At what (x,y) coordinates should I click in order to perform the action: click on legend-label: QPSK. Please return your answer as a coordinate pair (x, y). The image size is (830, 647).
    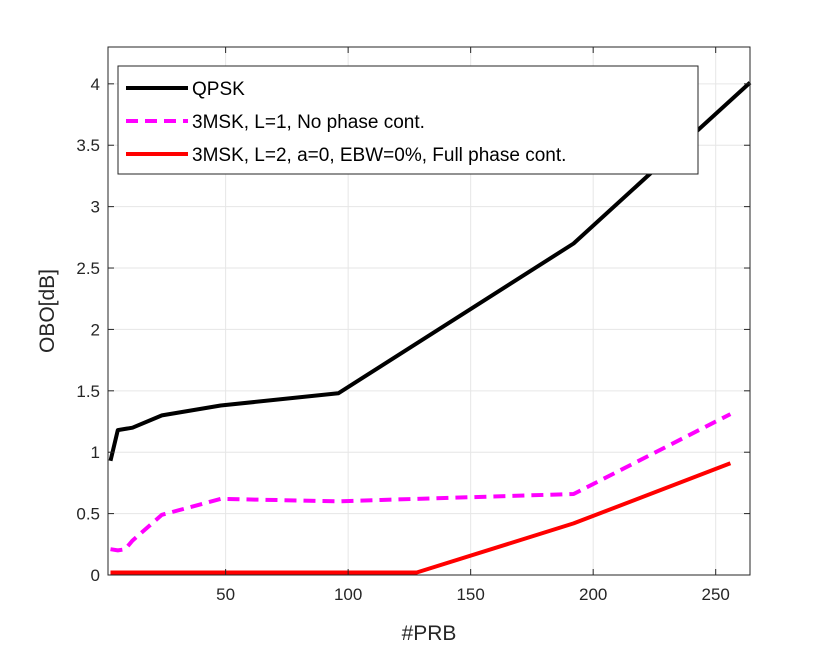
    Looking at the image, I should click on (218, 89).